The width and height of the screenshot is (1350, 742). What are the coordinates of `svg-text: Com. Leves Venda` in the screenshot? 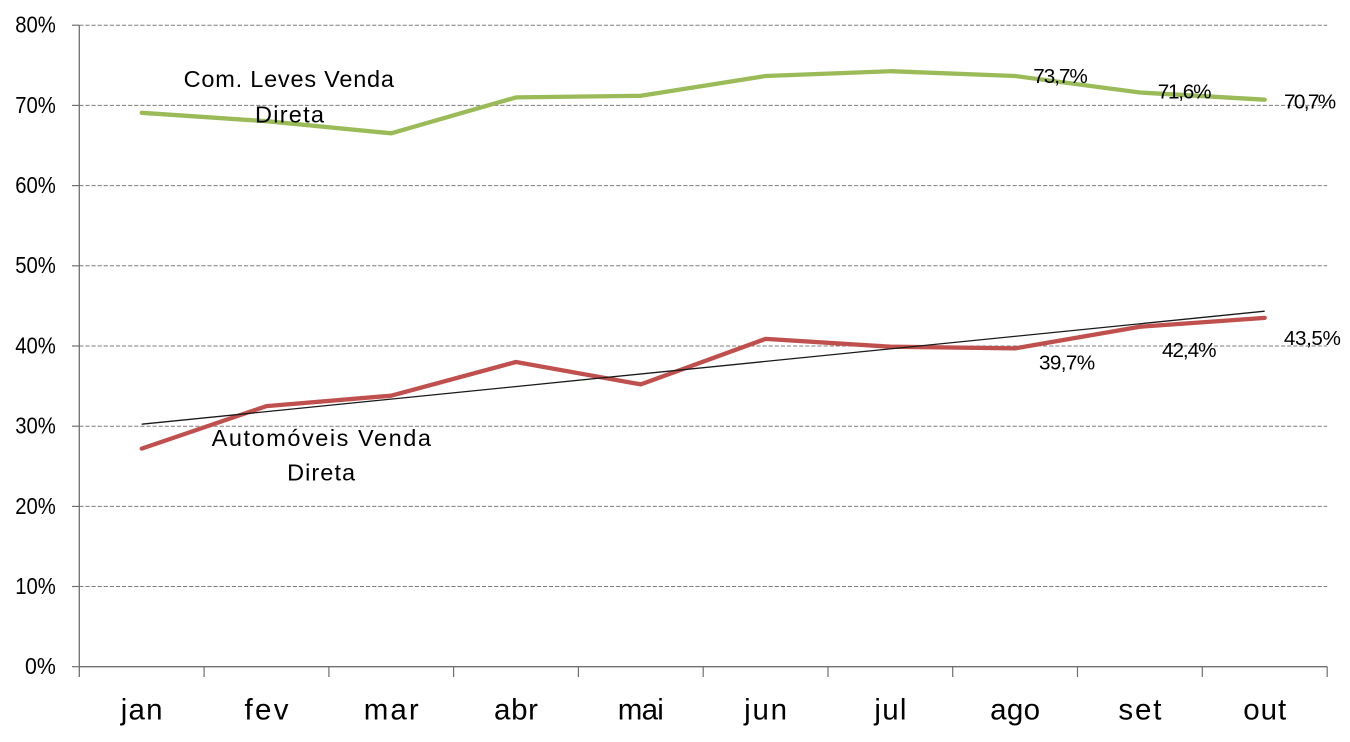 It's located at (289, 79).